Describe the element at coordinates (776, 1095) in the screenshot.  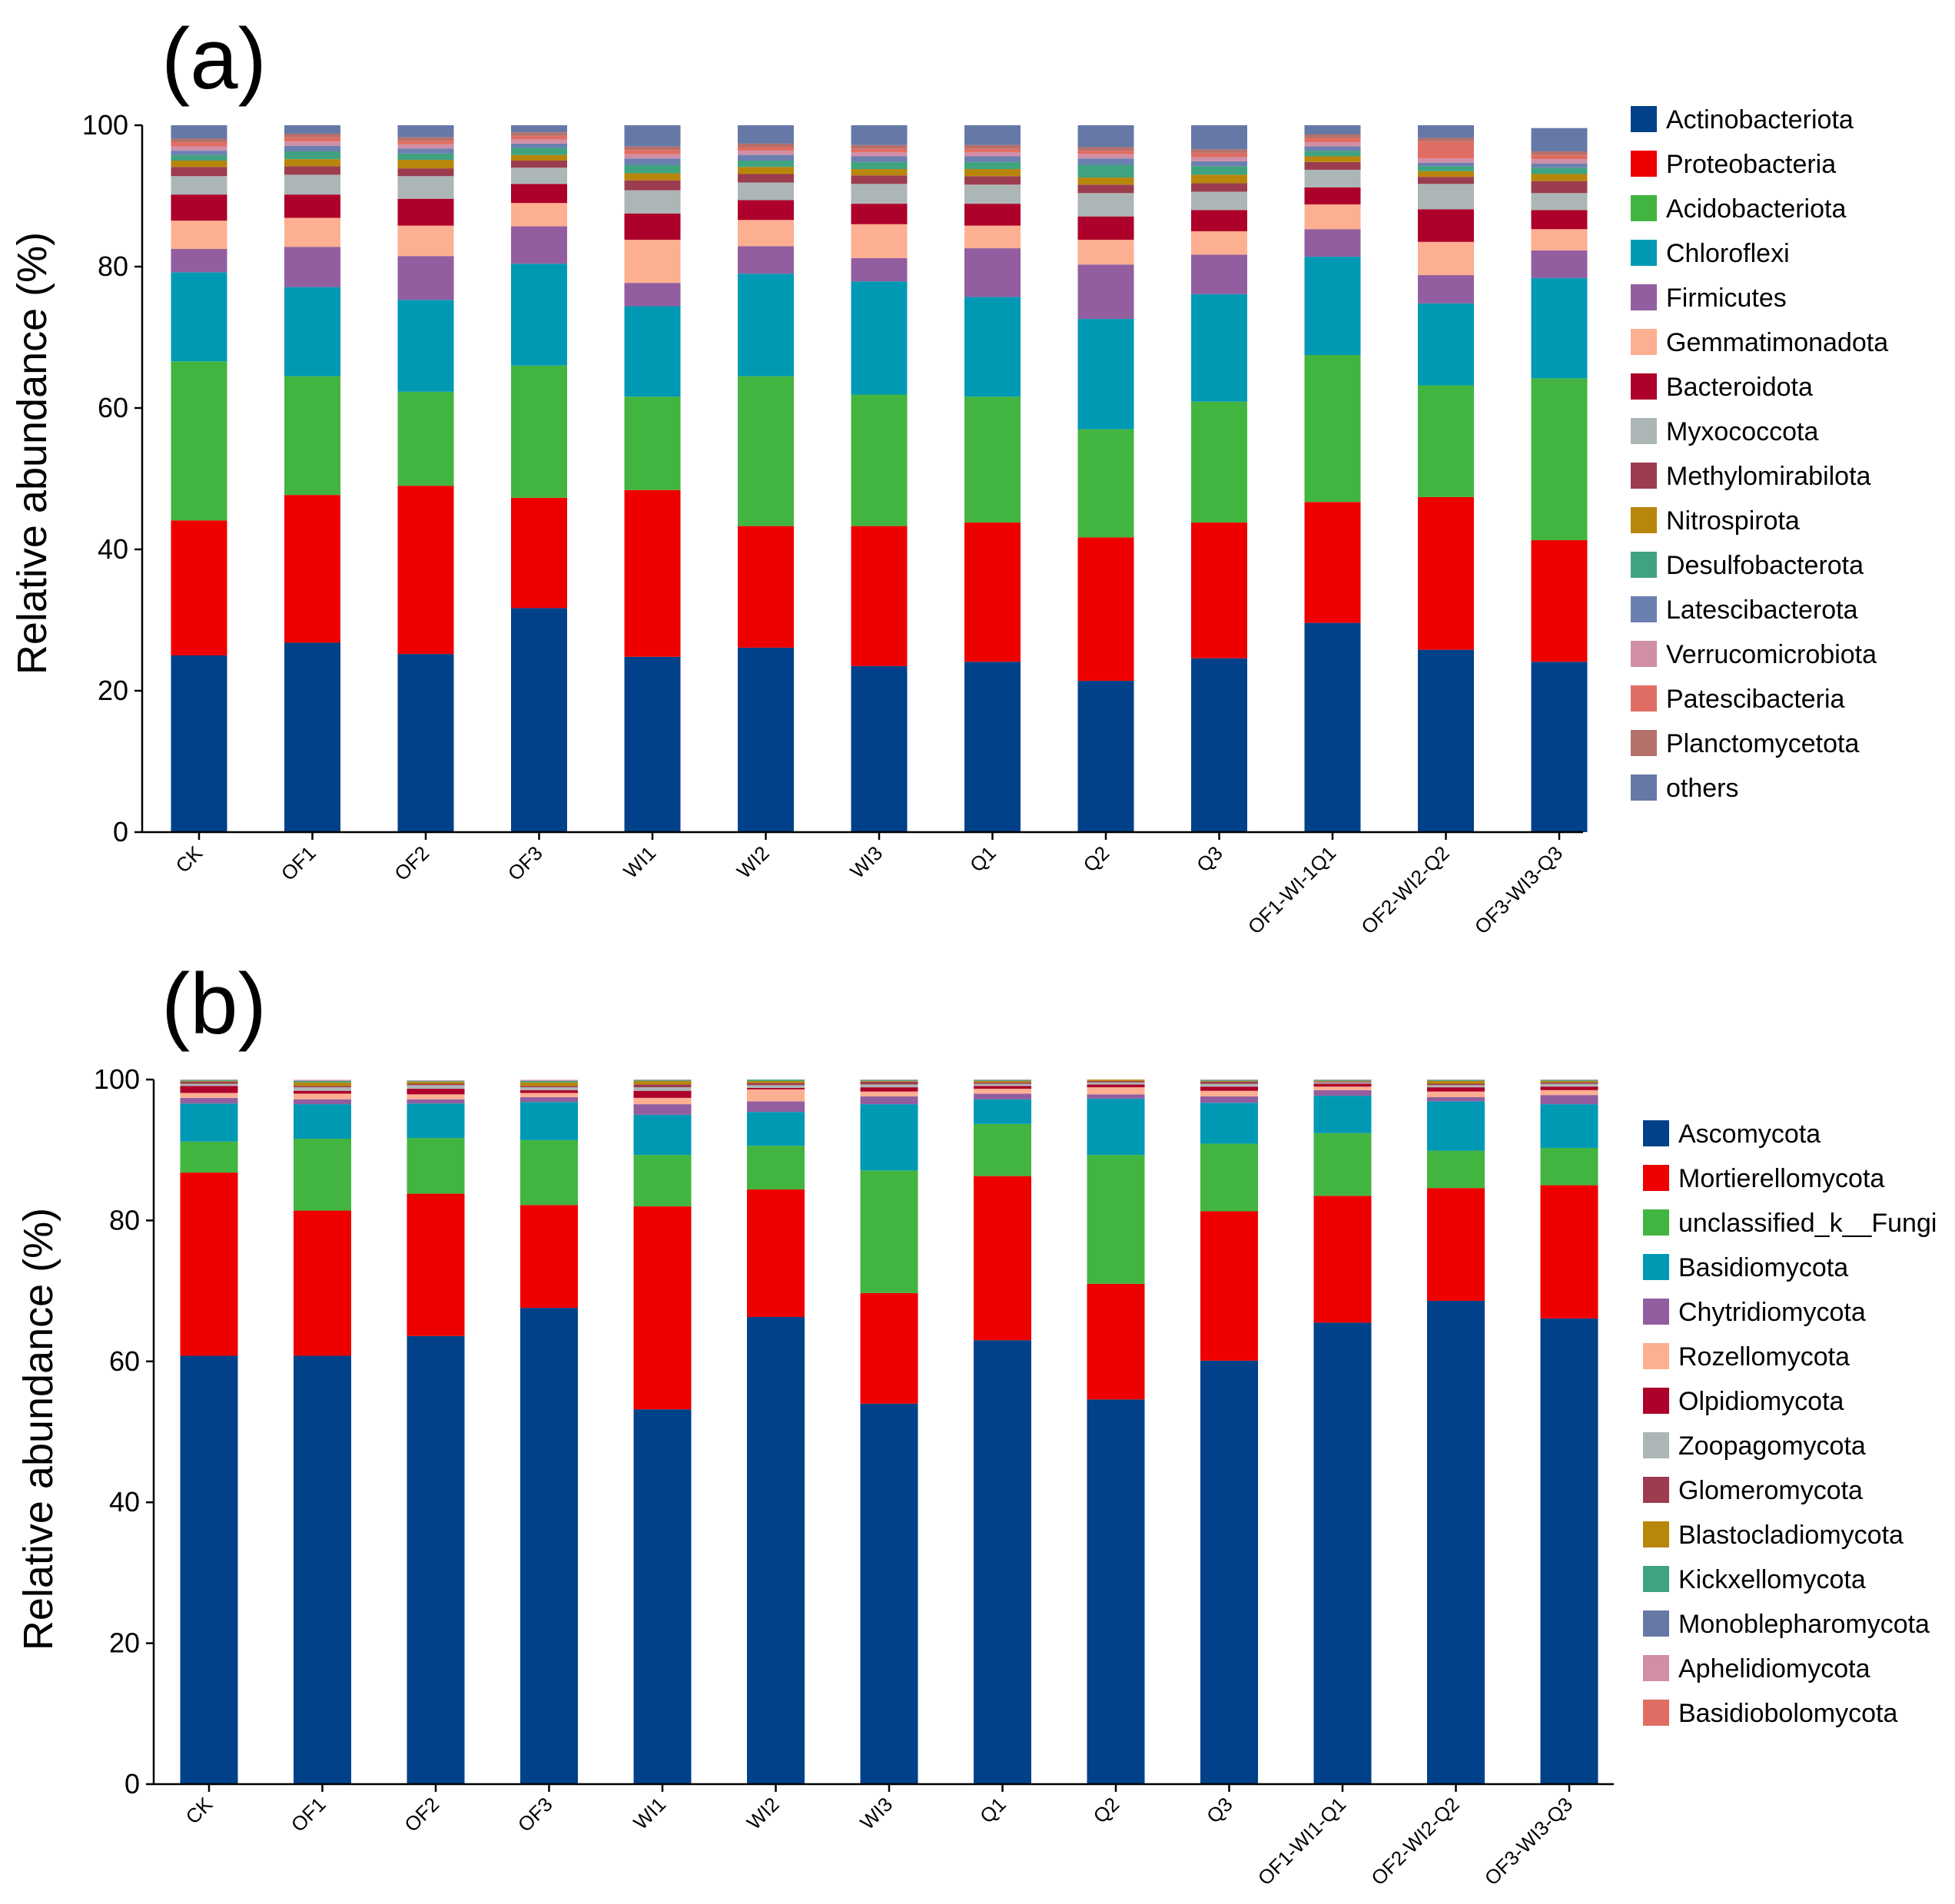
I see `bar-segment-rozellomycota-wi2` at that location.